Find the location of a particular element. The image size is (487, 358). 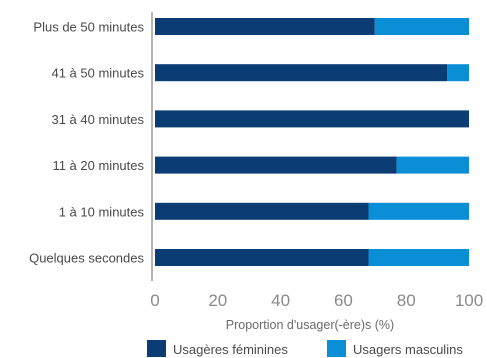

category-label-0: Plus de 50 minutes is located at coordinates (88, 27).